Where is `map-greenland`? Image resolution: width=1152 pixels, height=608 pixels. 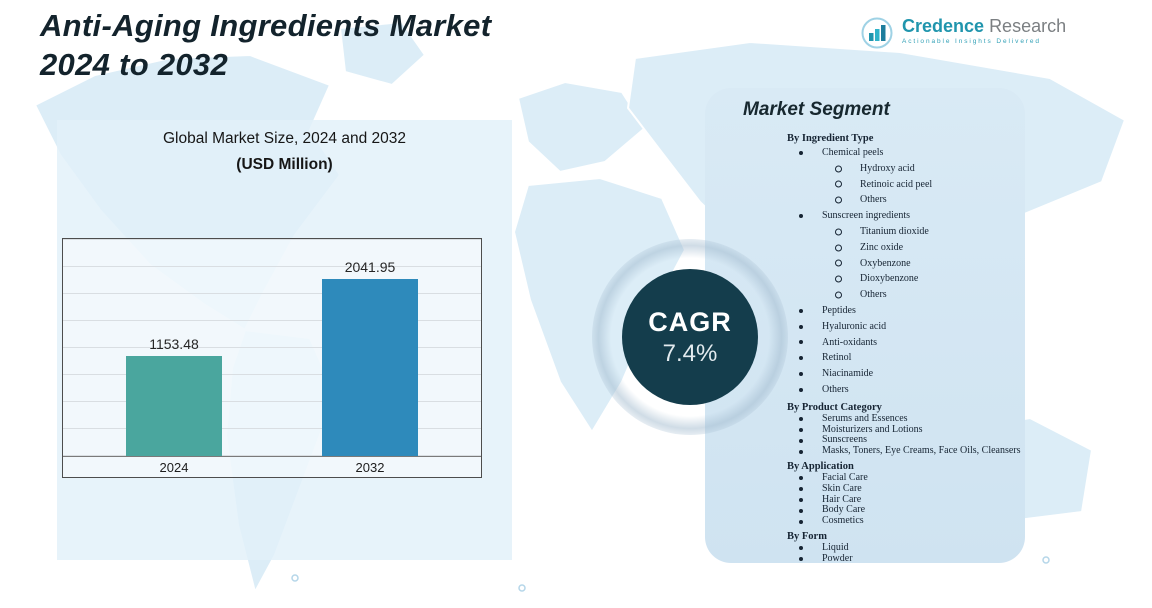
map-greenland is located at coordinates (382, 53).